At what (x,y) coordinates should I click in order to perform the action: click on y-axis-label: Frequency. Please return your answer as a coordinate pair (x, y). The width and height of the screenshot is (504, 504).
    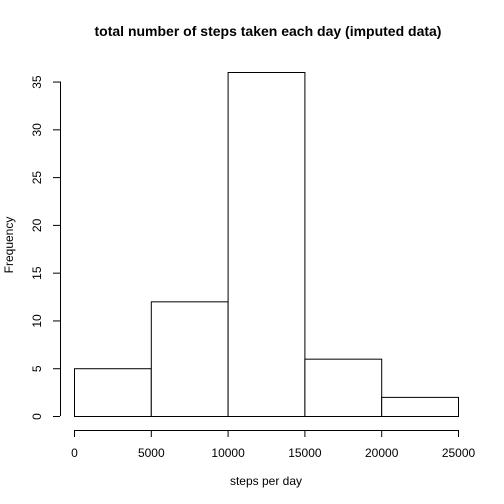
    Looking at the image, I should click on (9, 245).